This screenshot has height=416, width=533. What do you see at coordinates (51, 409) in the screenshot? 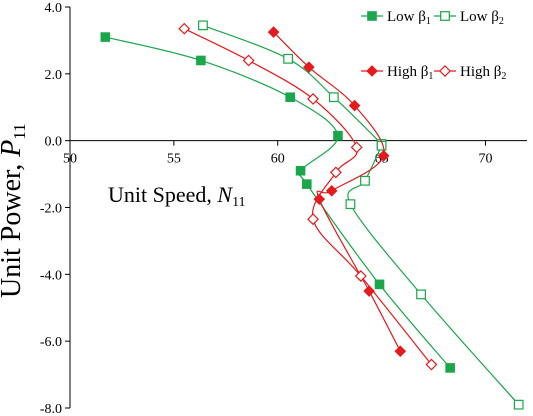
I see `y-tick-label: -8.0` at bounding box center [51, 409].